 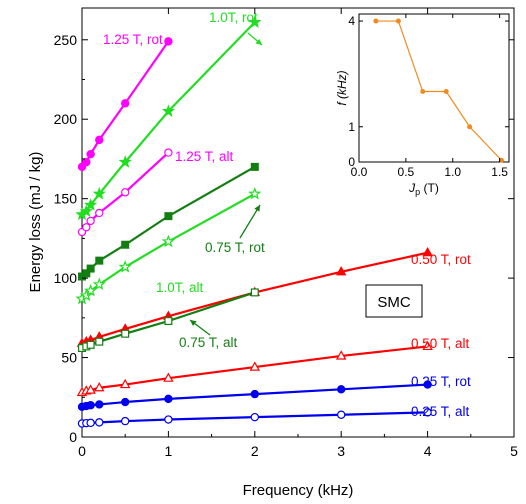 I want to click on x-axis-label: Frequency (kHz), so click(x=298, y=490).